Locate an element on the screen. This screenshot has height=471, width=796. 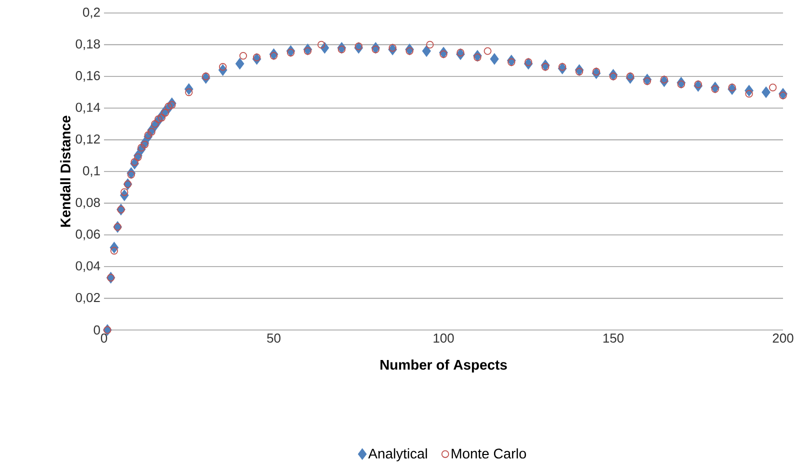
y-tick-label: 0,06 is located at coordinates (88, 235).